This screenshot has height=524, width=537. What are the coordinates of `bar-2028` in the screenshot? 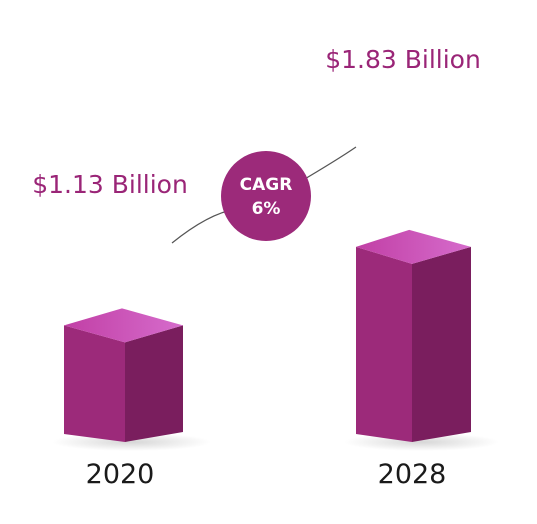 It's located at (421, 340).